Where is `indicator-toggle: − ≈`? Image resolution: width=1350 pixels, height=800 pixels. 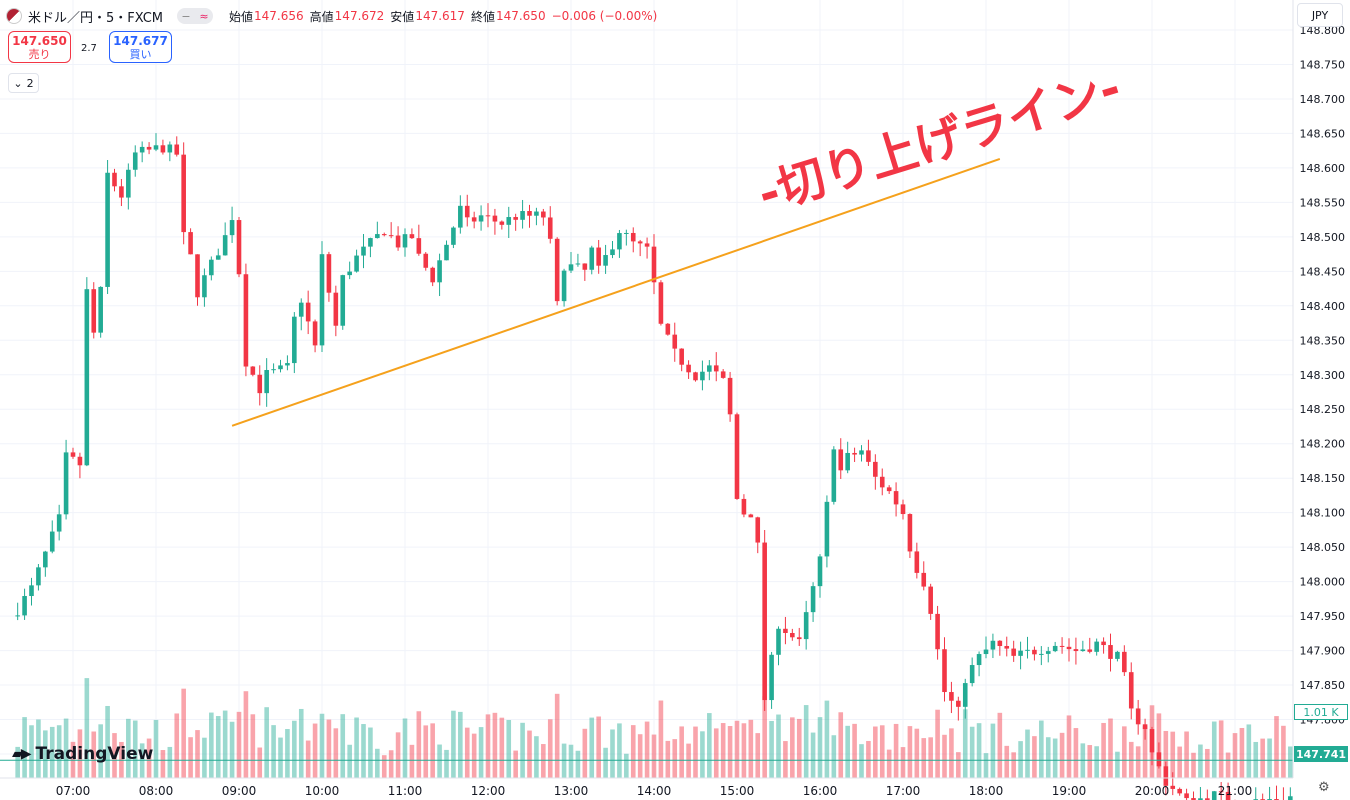 indicator-toggle: − ≈ is located at coordinates (195, 16).